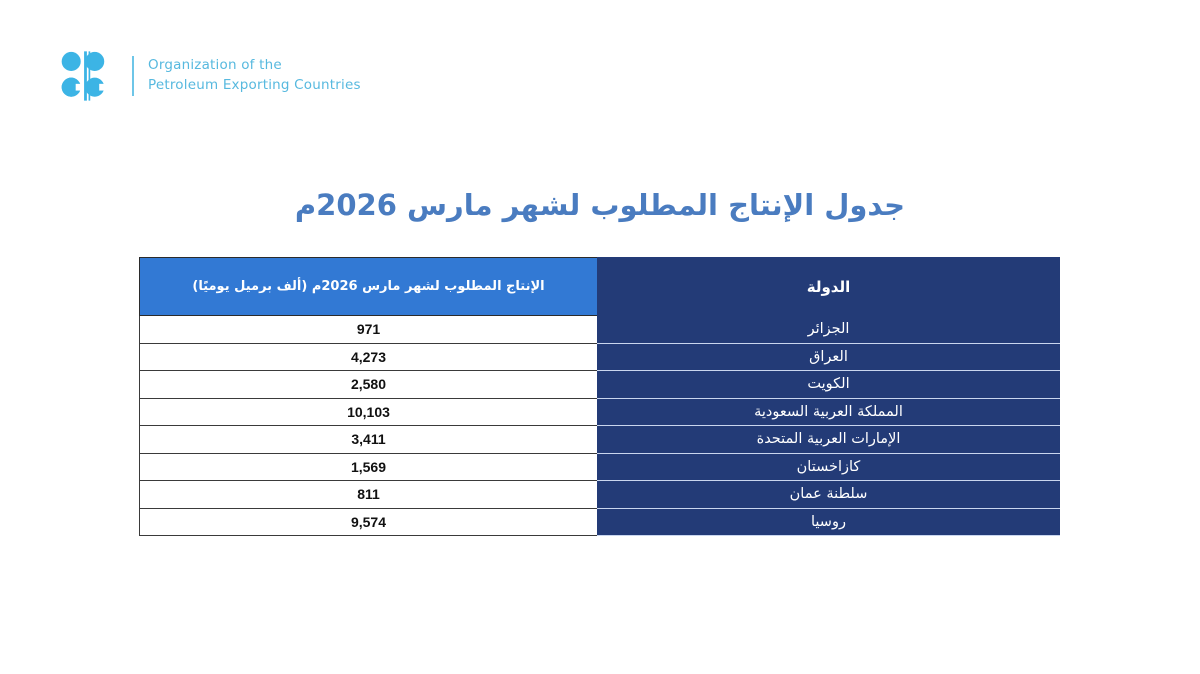  Describe the element at coordinates (828, 329) in the screenshot. I see `cell-country: الجزائر` at that location.